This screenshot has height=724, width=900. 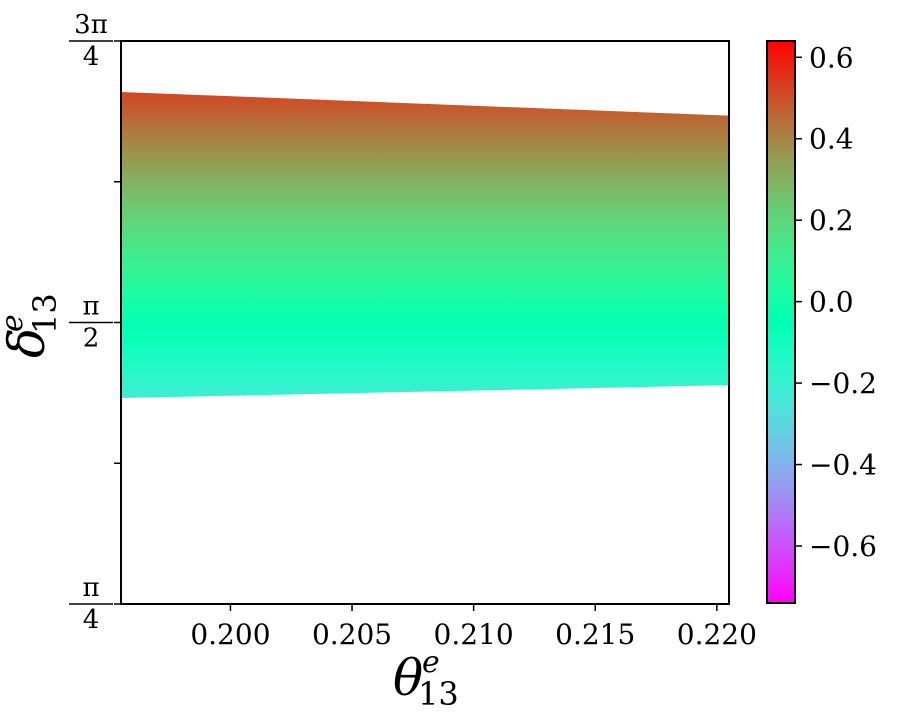 What do you see at coordinates (91, 339) in the screenshot?
I see `y-tick-denominator: 2` at bounding box center [91, 339].